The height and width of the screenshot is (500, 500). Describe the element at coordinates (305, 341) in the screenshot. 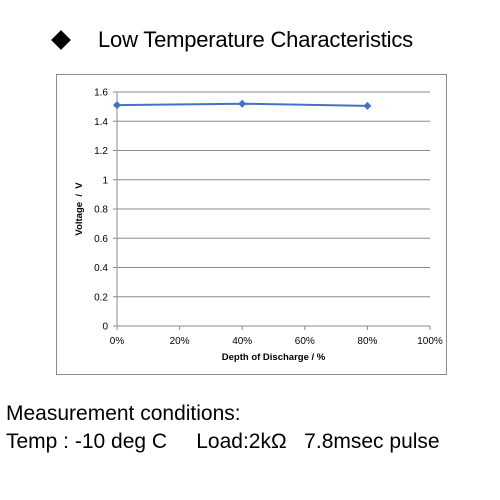

I see `x-tick-label: 60%` at that location.